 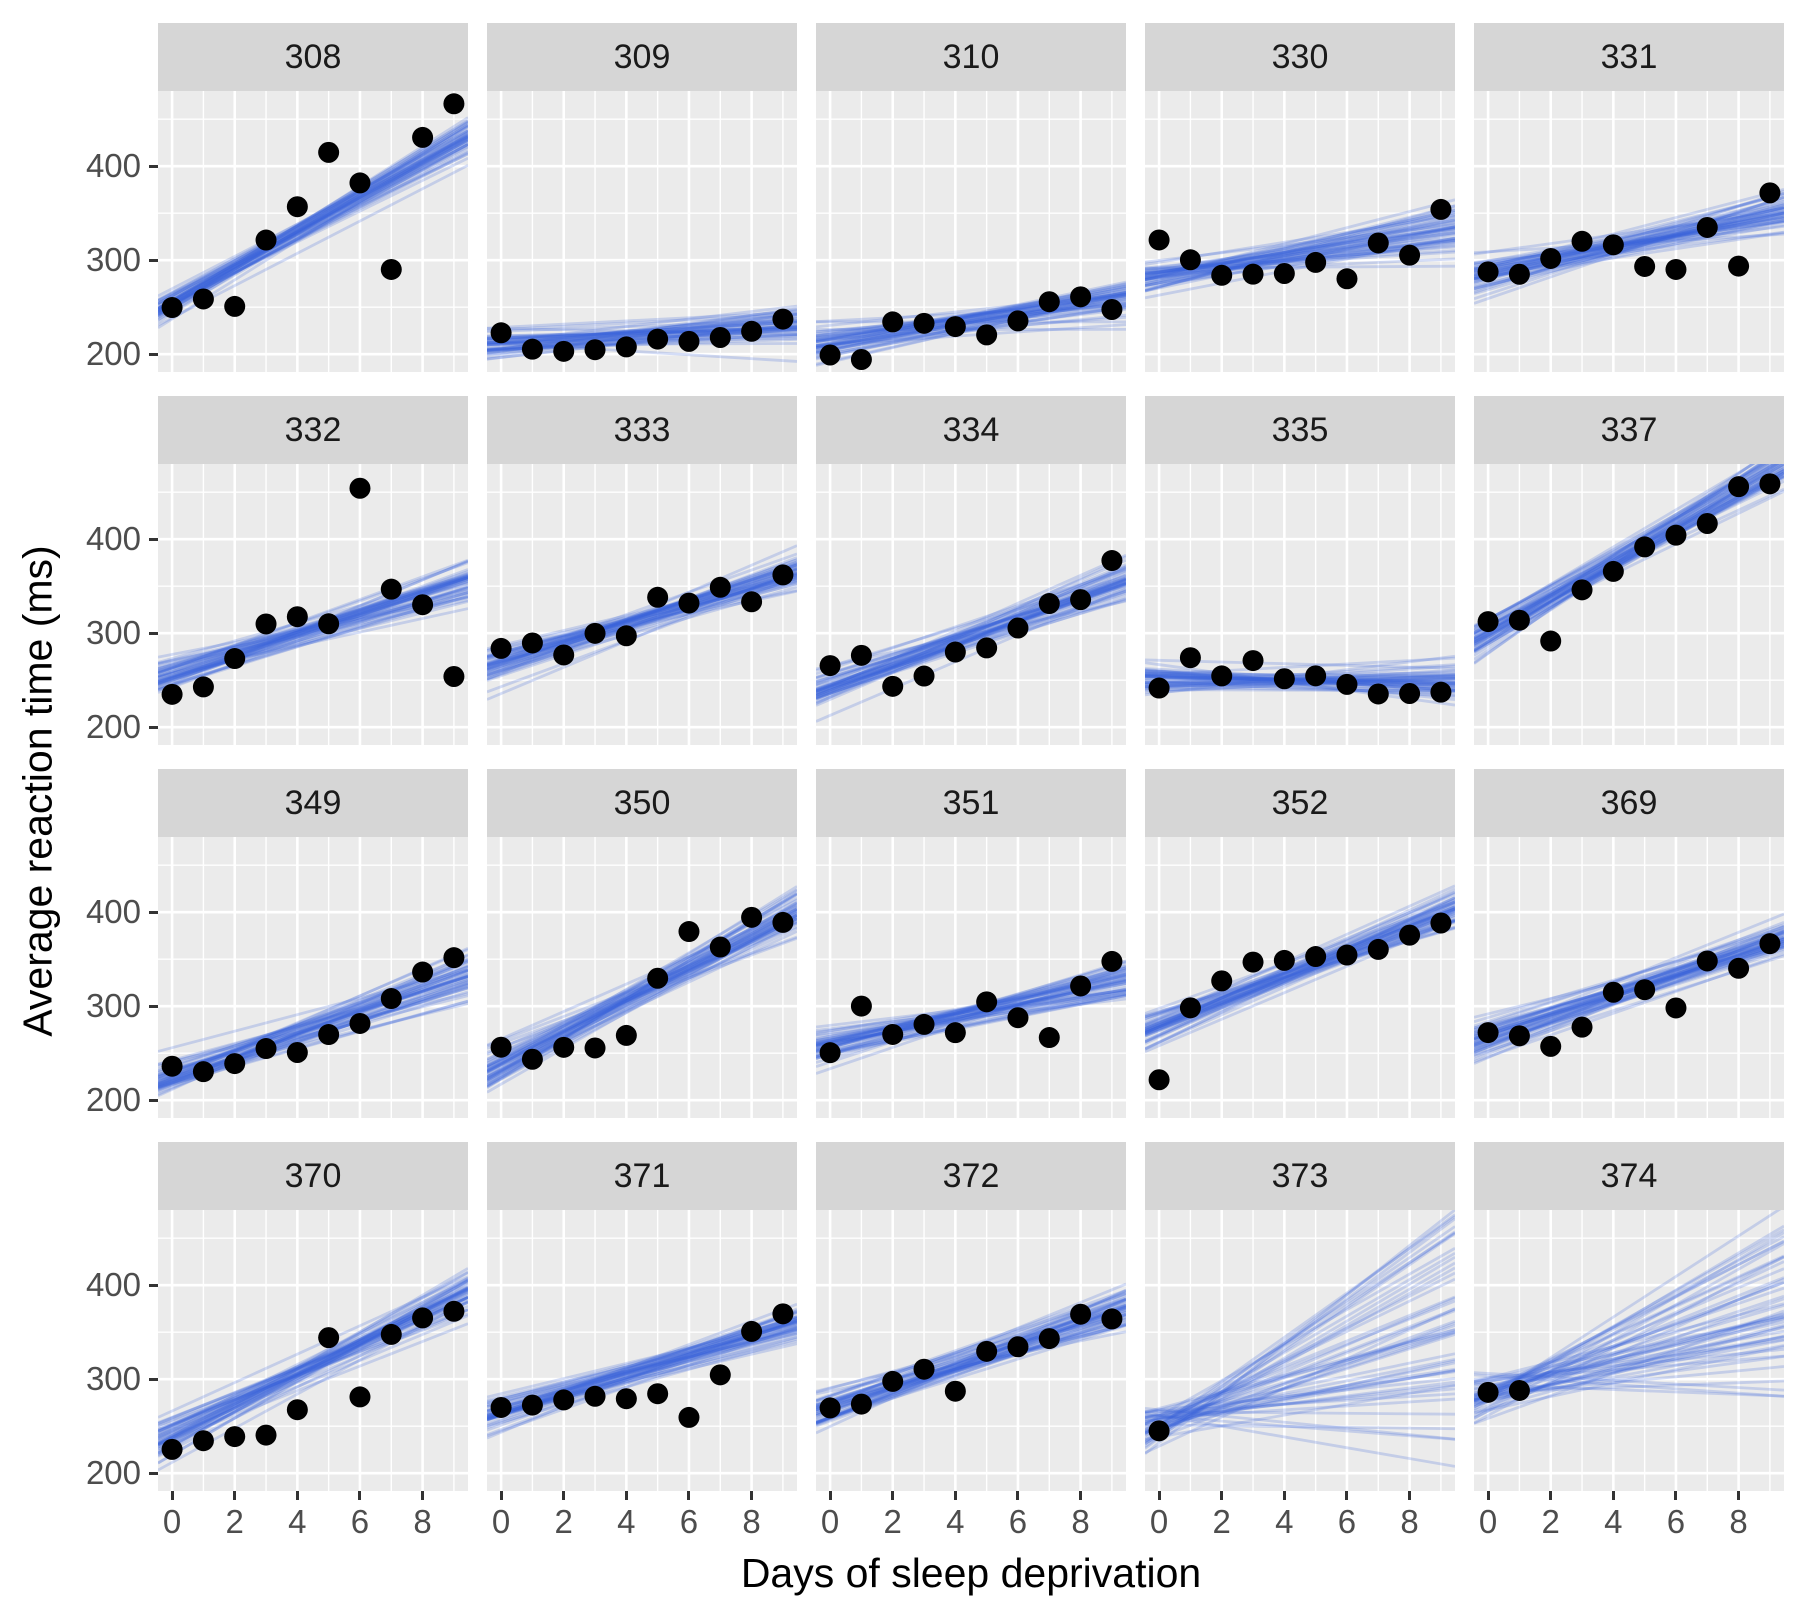 What do you see at coordinates (1300, 802) in the screenshot?
I see `facet-strip-label: 352` at bounding box center [1300, 802].